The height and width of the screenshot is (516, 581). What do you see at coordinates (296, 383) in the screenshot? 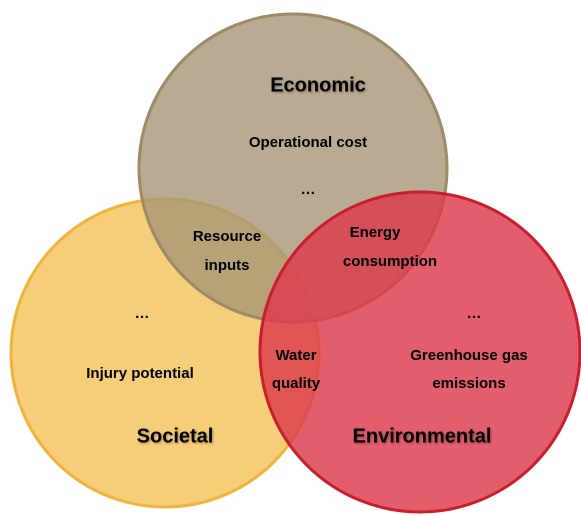
I see `region-label: quality` at bounding box center [296, 383].